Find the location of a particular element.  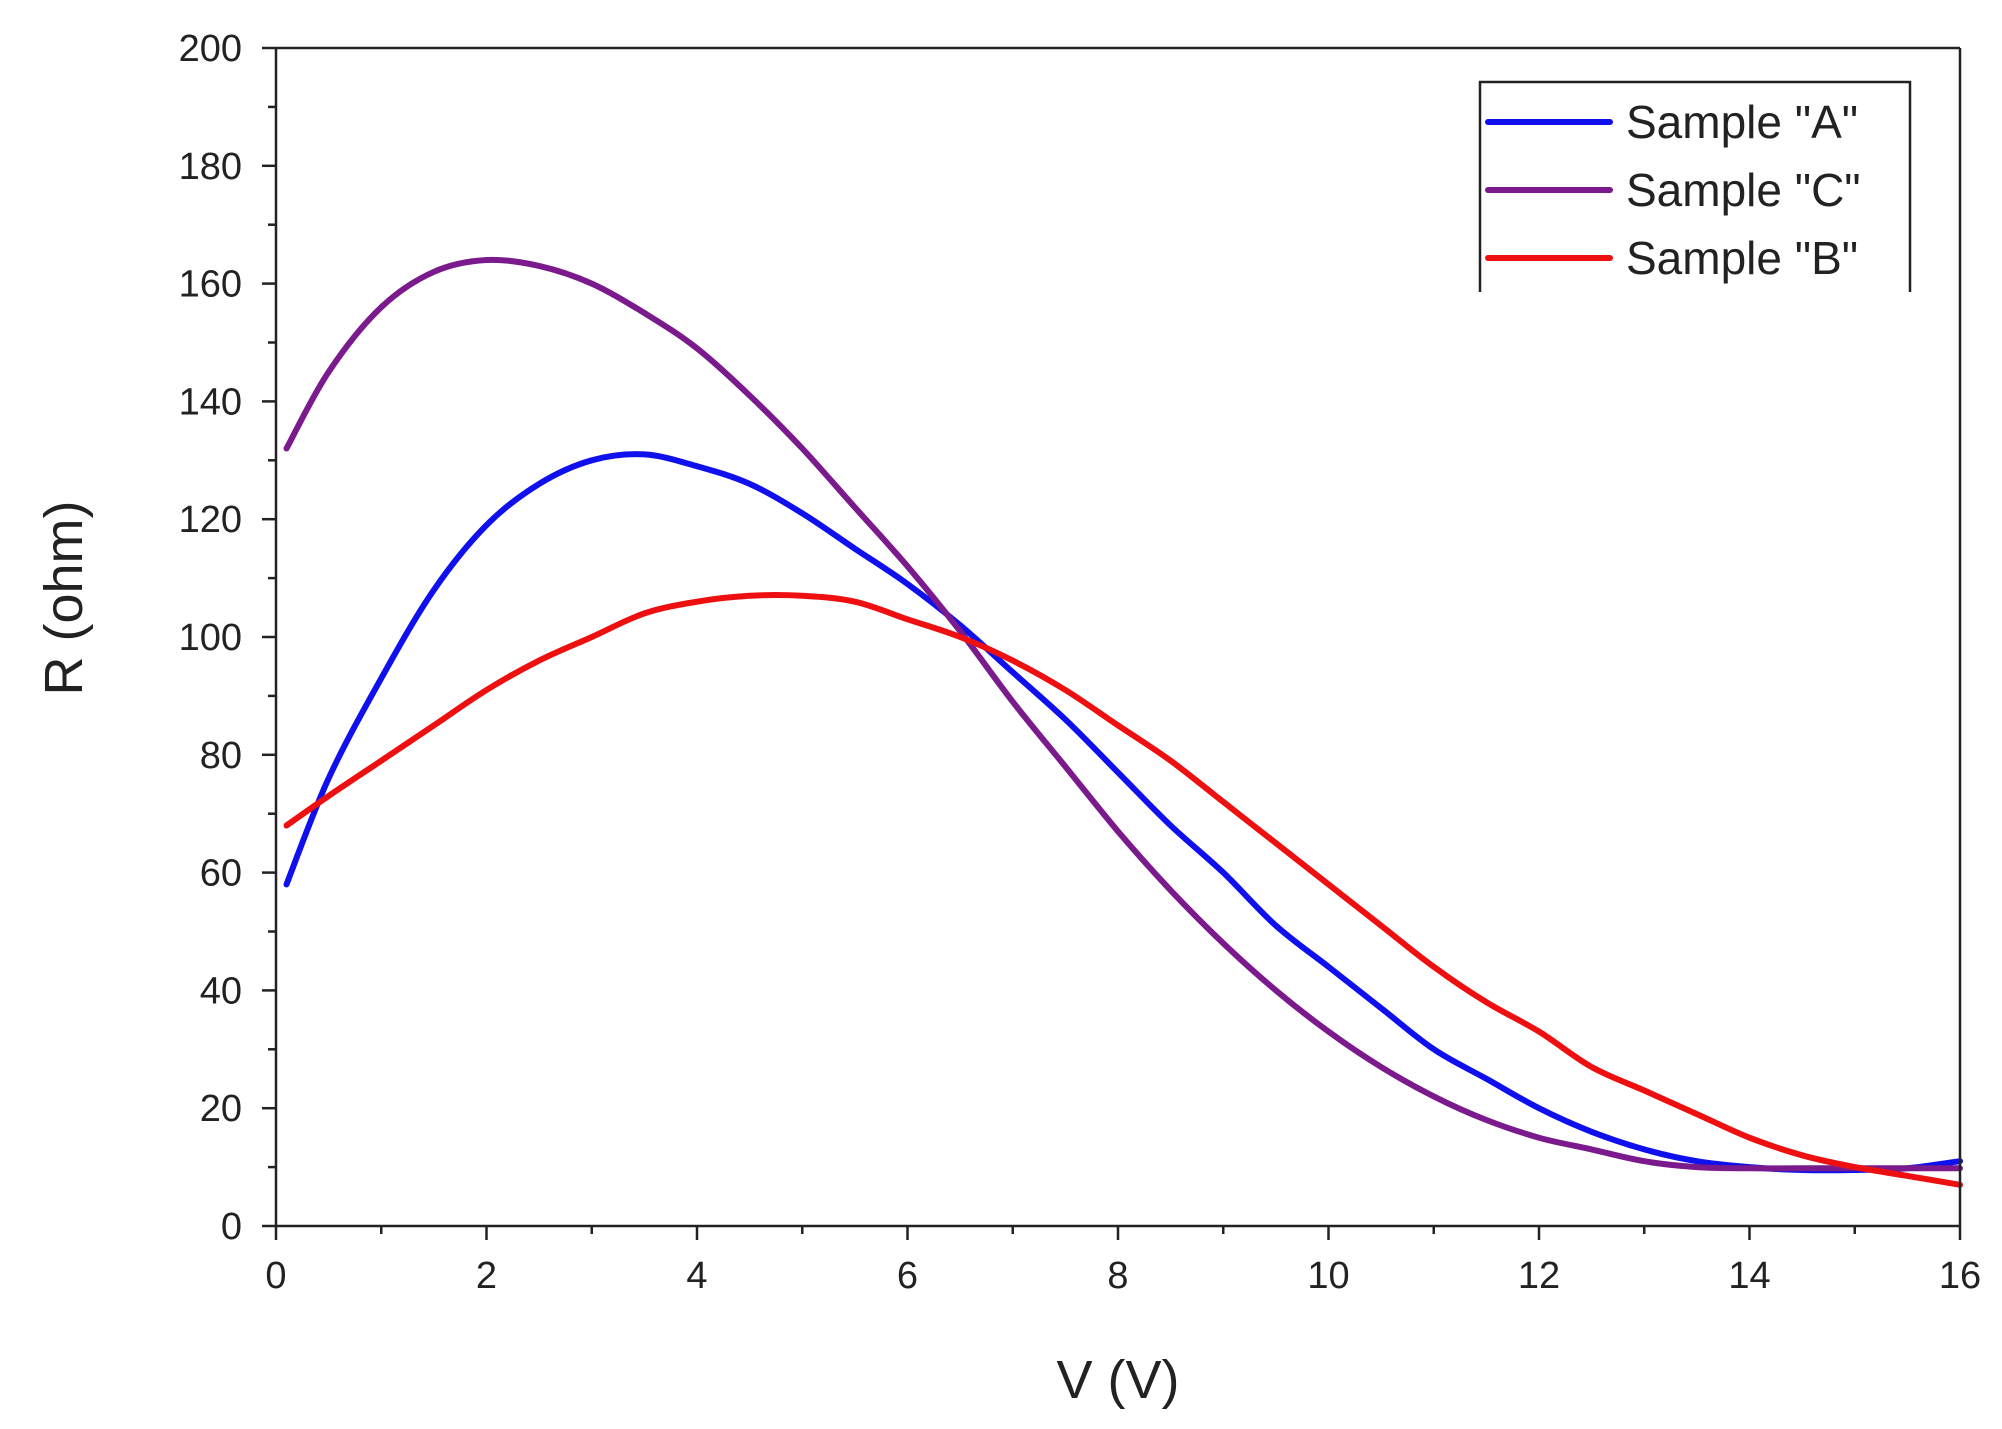

y-tick-label: 180 is located at coordinates (210, 167).